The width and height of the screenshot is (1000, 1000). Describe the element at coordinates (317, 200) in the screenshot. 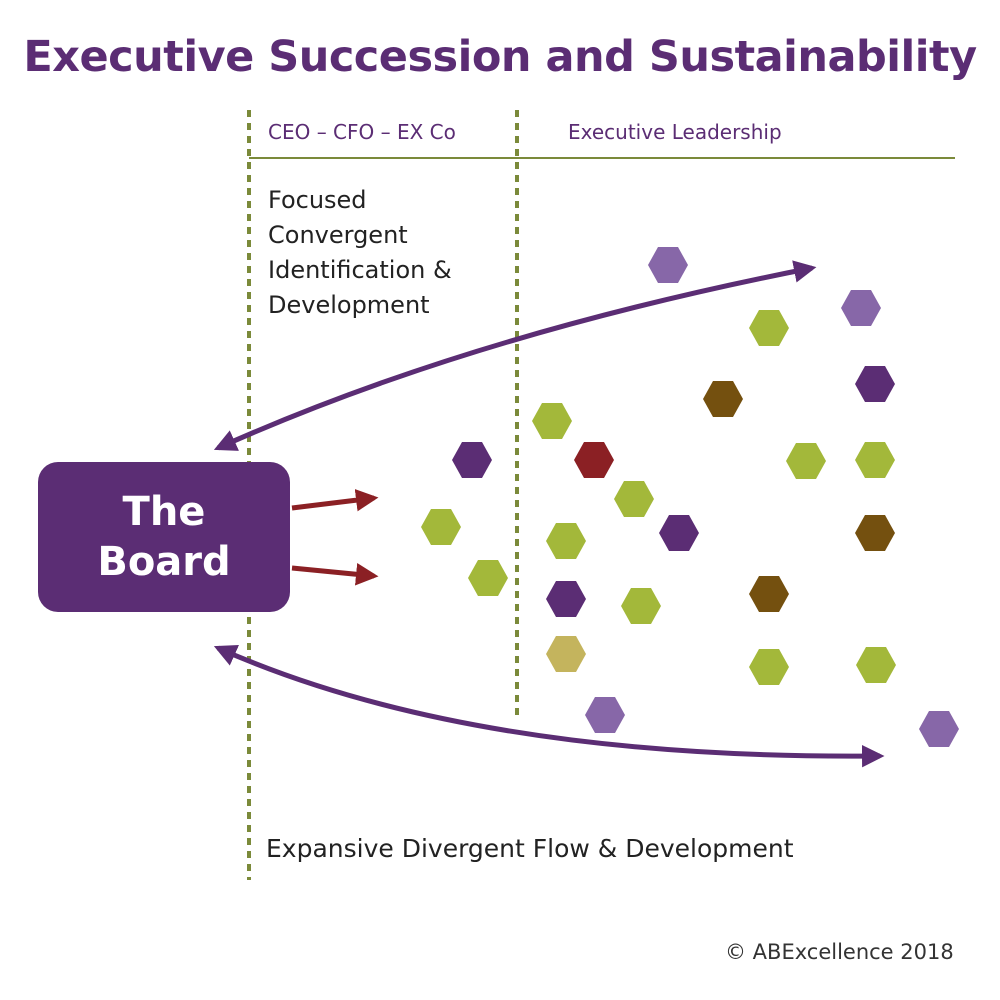

I see `focused-line: Focused` at that location.